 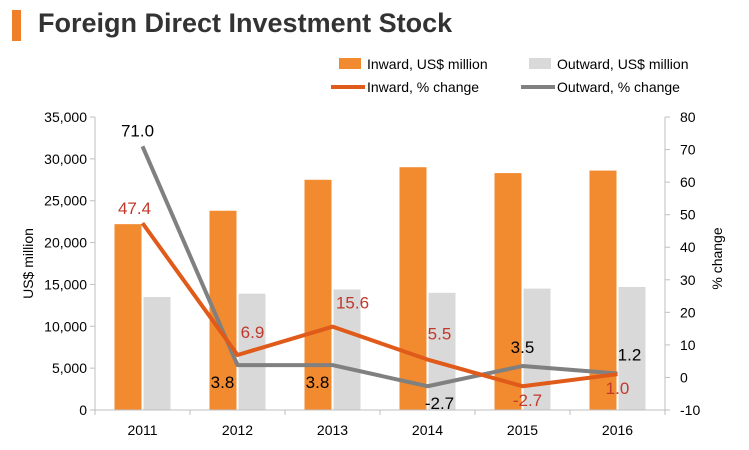 What do you see at coordinates (65, 201) in the screenshot?
I see `y-tick-label: 25,000` at bounding box center [65, 201].